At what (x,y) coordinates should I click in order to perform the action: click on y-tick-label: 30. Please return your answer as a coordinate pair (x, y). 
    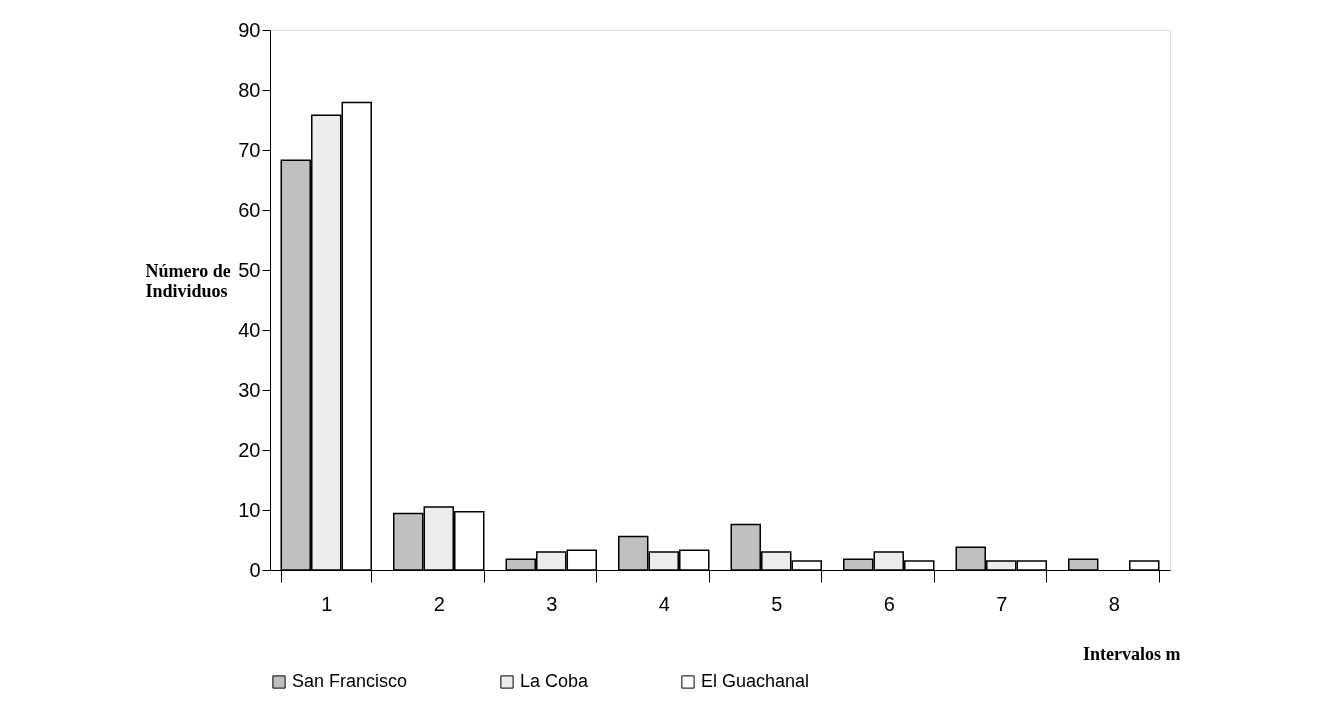
    Looking at the image, I should click on (249, 389).